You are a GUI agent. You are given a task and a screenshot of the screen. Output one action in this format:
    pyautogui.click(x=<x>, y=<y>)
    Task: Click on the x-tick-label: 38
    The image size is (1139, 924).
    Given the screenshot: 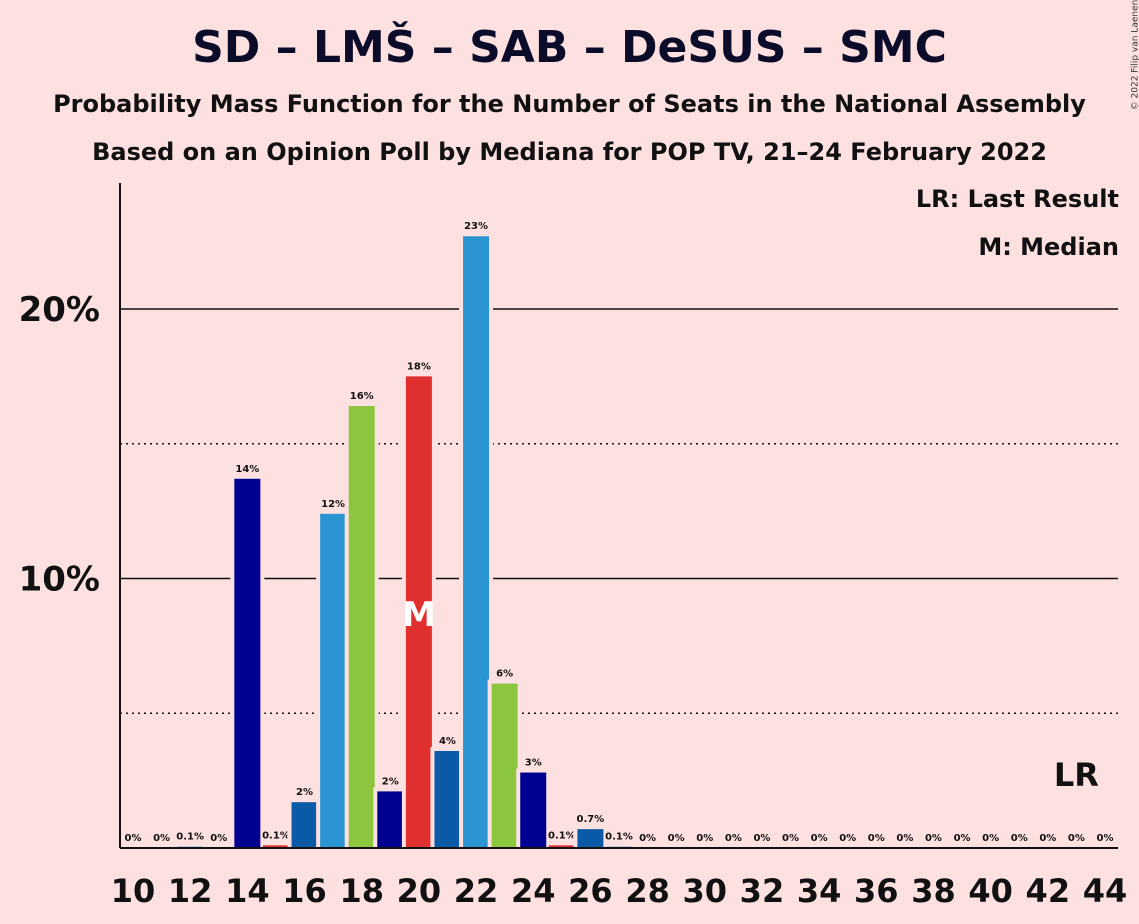 What is the action you would take?
    pyautogui.click(x=933, y=891)
    